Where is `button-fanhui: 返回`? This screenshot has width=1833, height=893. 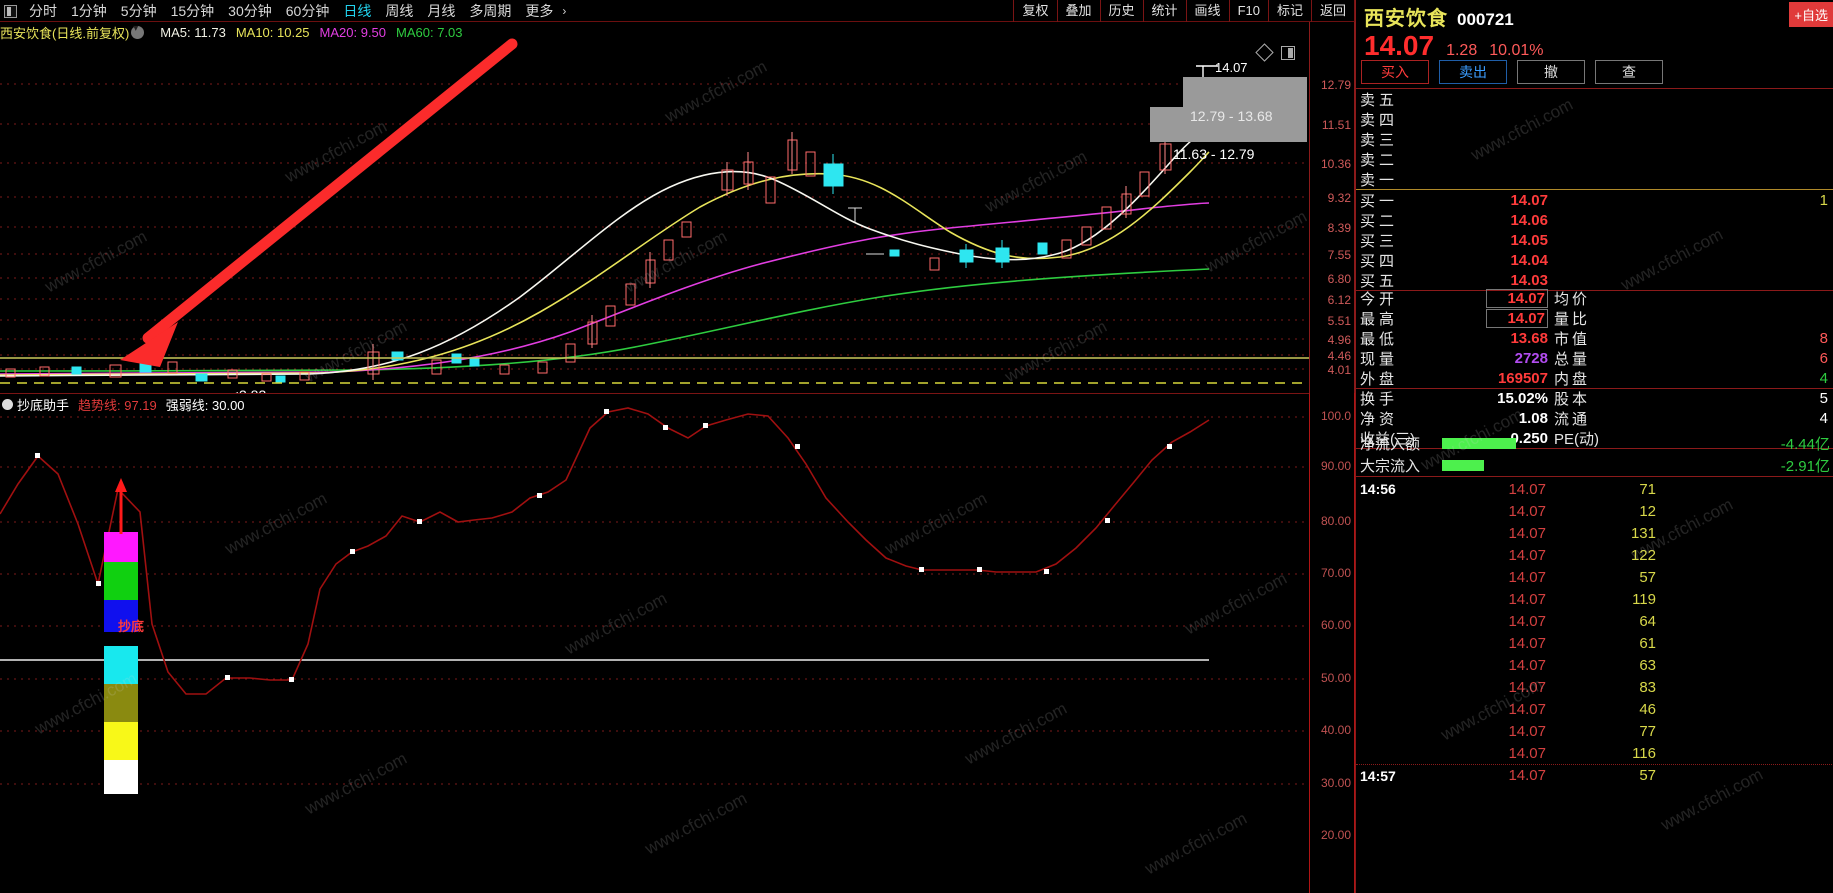
button-fanhui: 返回 is located at coordinates (1332, 11).